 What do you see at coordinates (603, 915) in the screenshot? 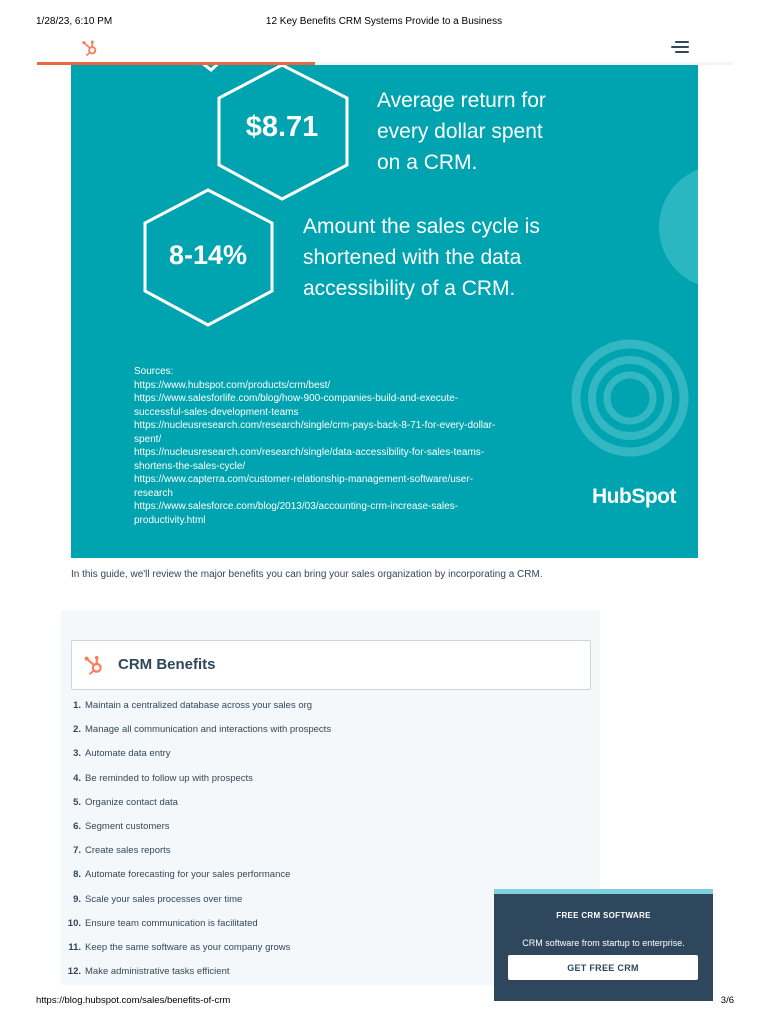
I see `cta-title: FREE CRM SOFTWARE` at bounding box center [603, 915].